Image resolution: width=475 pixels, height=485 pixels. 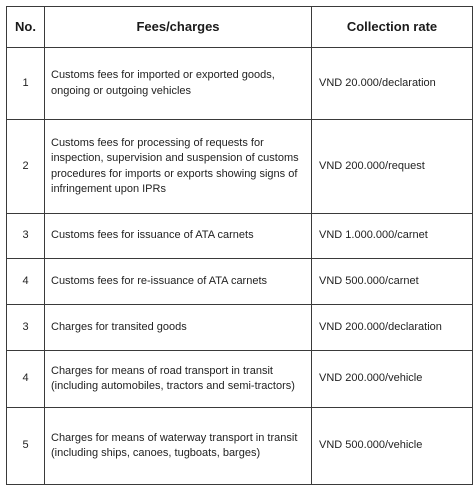 What do you see at coordinates (392, 83) in the screenshot?
I see `row-rate: VND 20.000/declaration` at bounding box center [392, 83].